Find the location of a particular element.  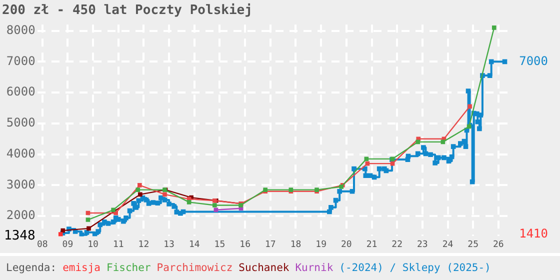

x-tick-label: 24 is located at coordinates (448, 245).